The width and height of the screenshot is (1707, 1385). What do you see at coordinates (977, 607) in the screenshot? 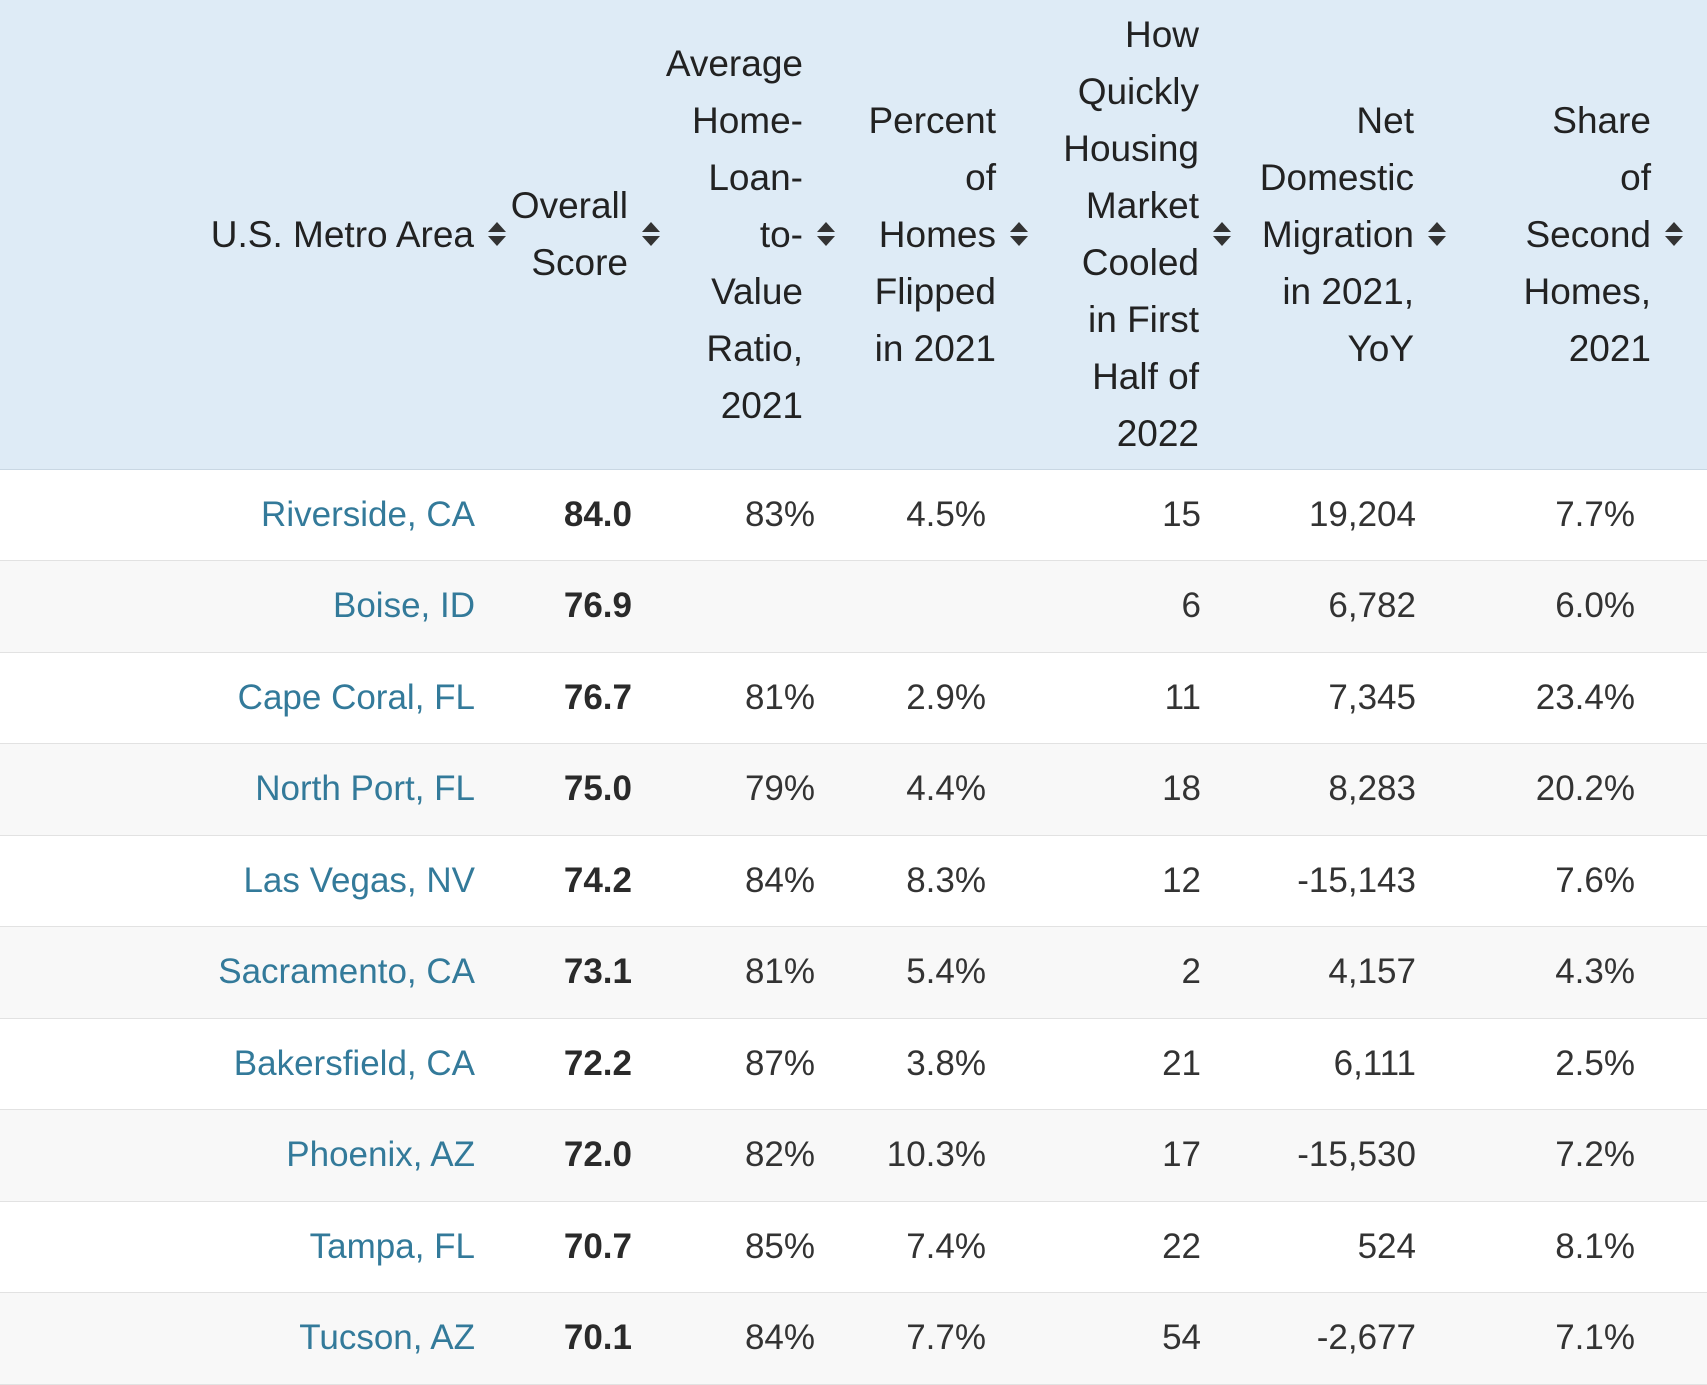
I see `cell-homes-flipped` at bounding box center [977, 607].